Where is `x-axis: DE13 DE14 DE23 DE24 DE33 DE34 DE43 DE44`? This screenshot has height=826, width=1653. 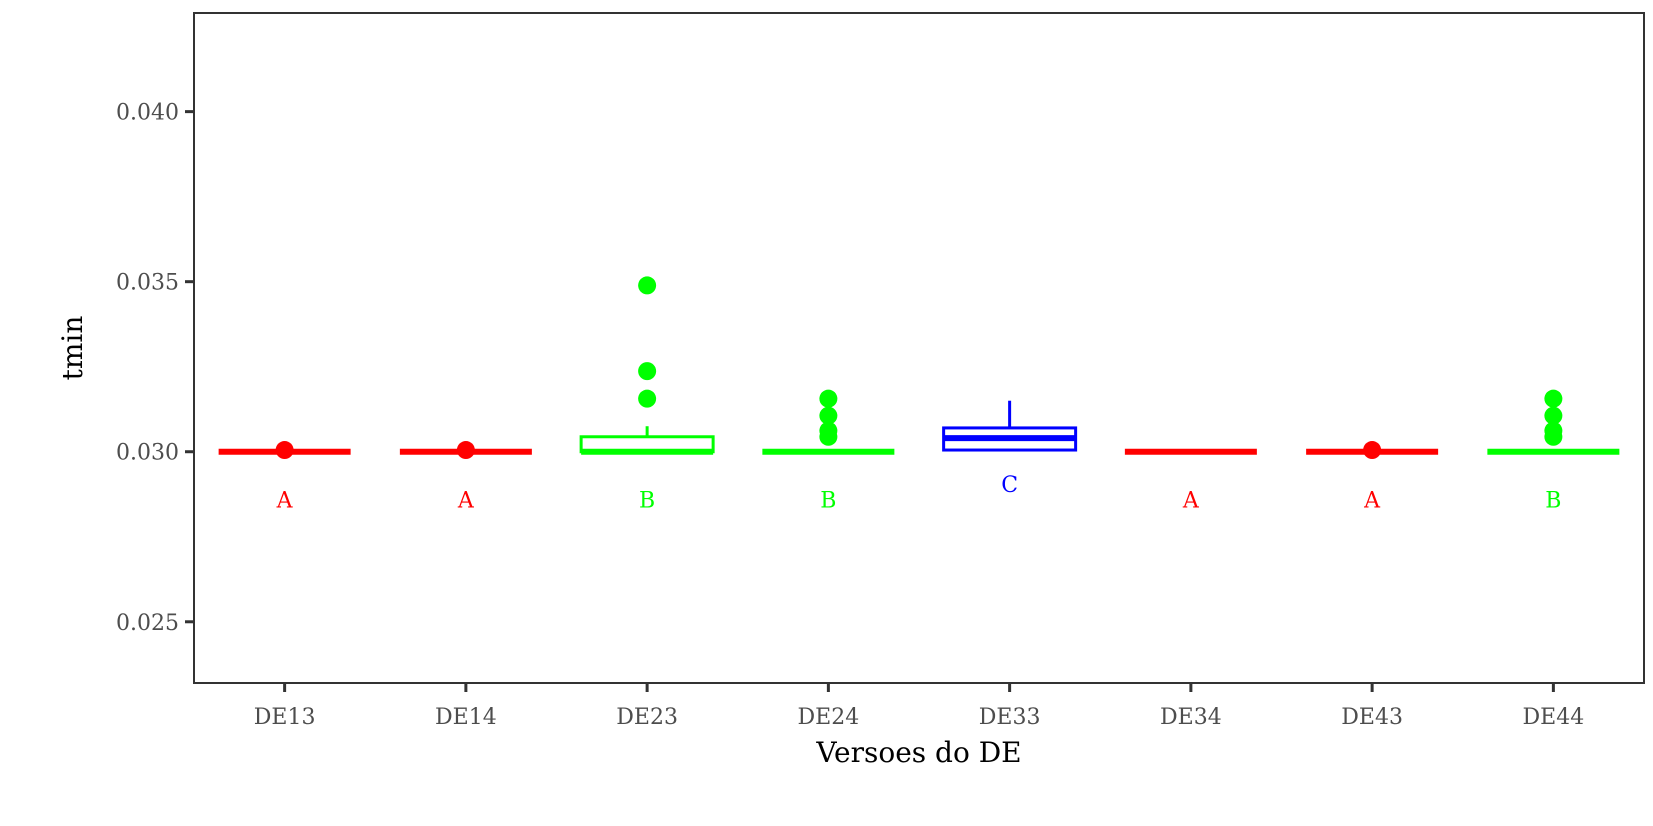
x-axis: DE13 DE14 DE23 DE24 DE33 DE34 DE43 DE44 is located at coordinates (919, 706).